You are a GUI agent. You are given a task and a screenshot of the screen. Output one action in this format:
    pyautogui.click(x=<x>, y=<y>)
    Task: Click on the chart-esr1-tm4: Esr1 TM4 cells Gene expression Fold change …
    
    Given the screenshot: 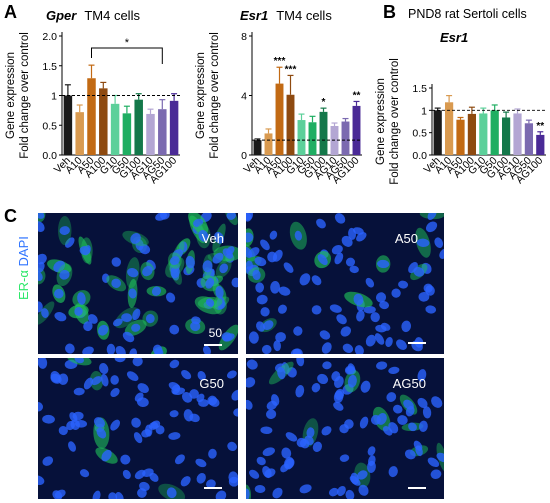 What is the action you would take?
    pyautogui.click(x=278, y=97)
    